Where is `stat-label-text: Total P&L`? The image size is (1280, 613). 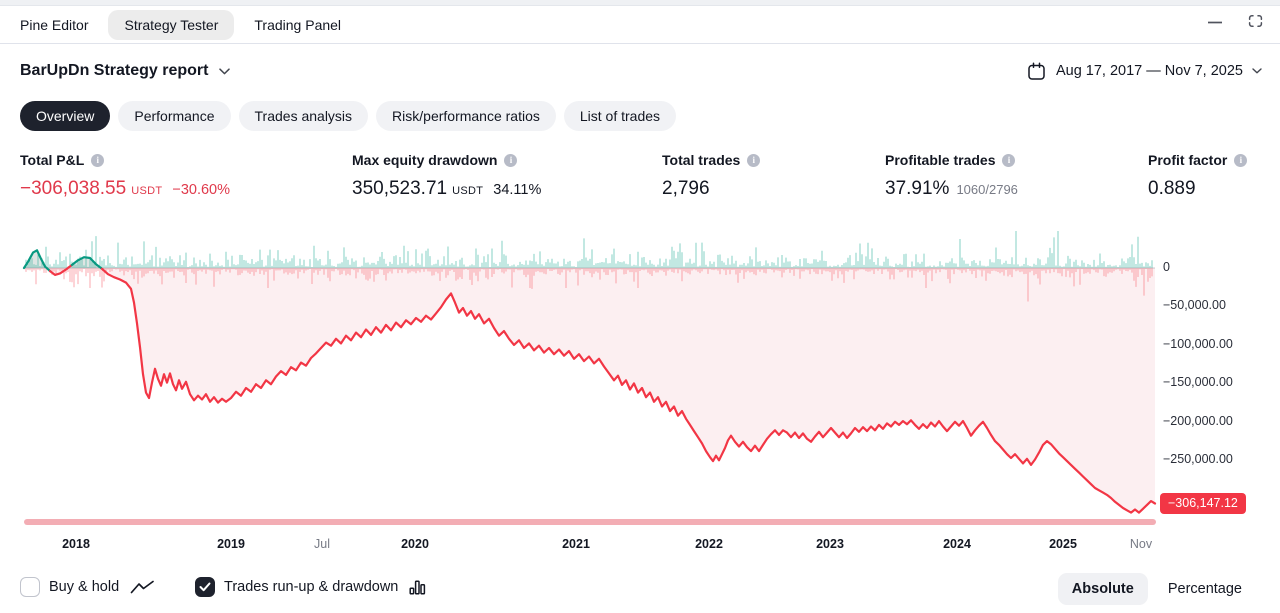
stat-label-text: Total P&L is located at coordinates (52, 160).